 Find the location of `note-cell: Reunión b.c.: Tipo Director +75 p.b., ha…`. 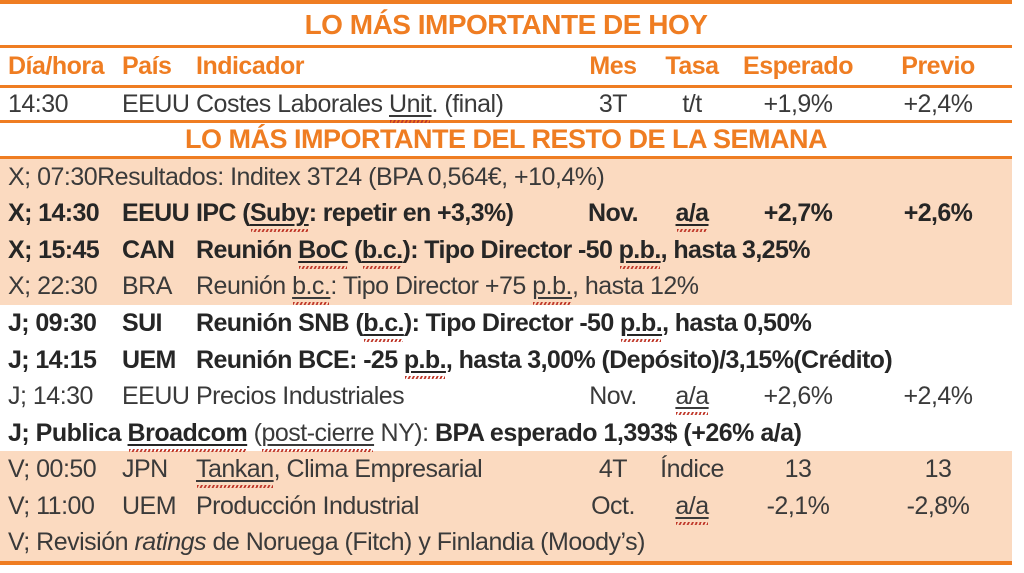

note-cell: Reunión b.c.: Tipo Director +75 p.b., ha… is located at coordinates (600, 286).